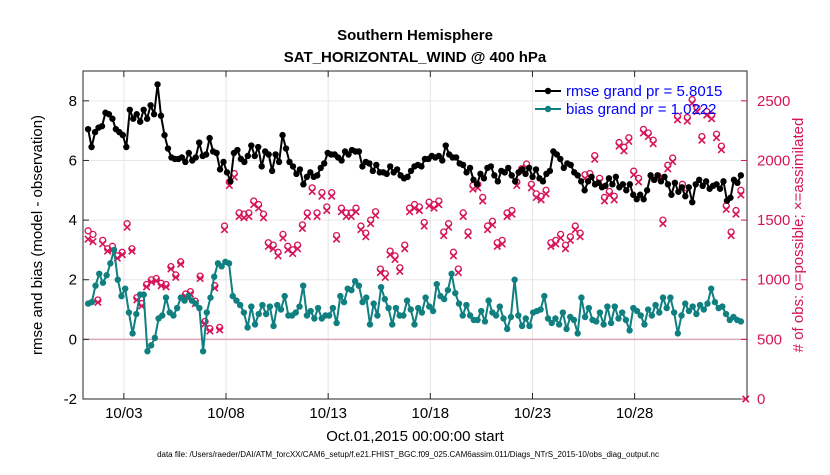 This screenshot has width=830, height=475. What do you see at coordinates (415, 57) in the screenshot?
I see `chart-subtitle: SAT_HORIZONTAL_WIND @ 400 hPa` at bounding box center [415, 57].